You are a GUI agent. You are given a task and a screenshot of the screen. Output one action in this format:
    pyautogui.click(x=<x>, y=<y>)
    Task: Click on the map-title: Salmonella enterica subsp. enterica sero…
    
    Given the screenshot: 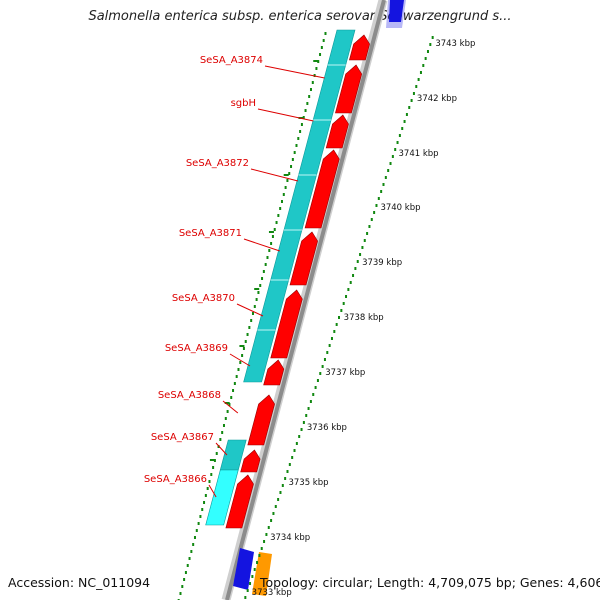 What is the action you would take?
    pyautogui.click(x=300, y=16)
    